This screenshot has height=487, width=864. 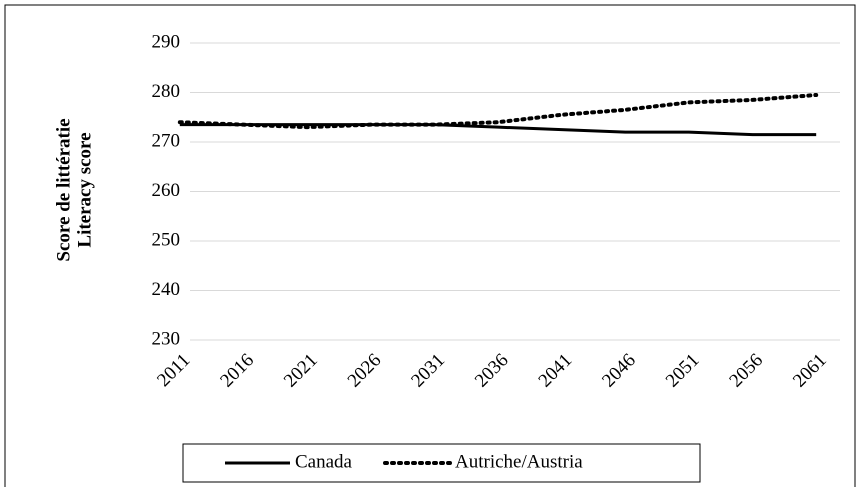 I want to click on y-tick-label: 230, so click(x=166, y=338).